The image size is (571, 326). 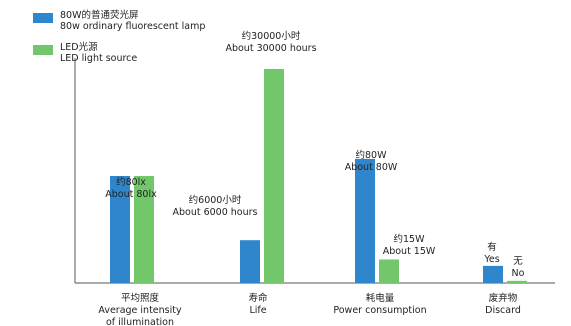 I want to click on bar-s0-c1, so click(x=250, y=261).